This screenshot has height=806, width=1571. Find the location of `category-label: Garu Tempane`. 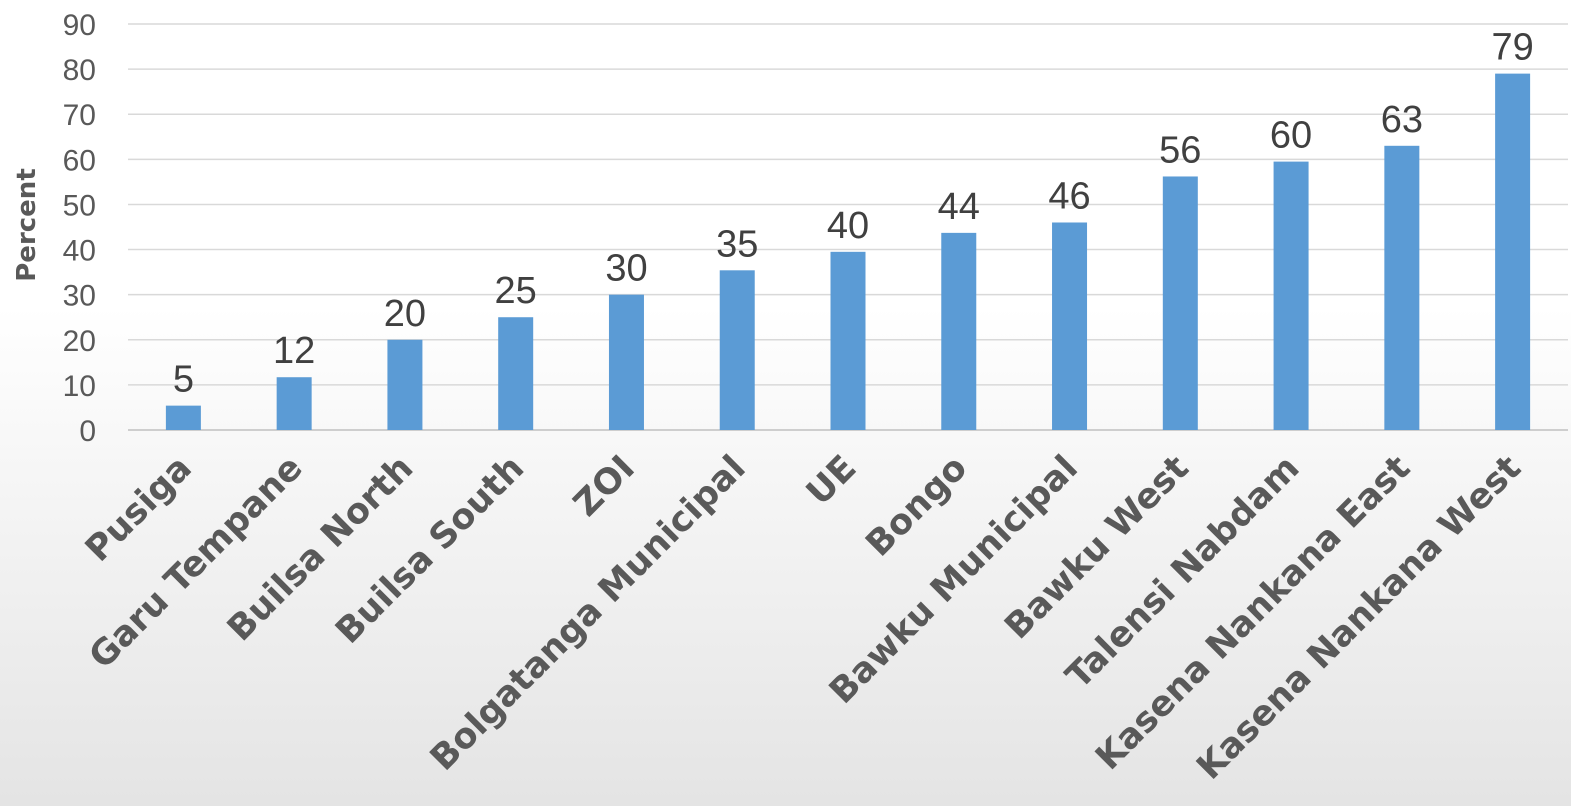

category-label: Garu Tempane is located at coordinates (196, 562).